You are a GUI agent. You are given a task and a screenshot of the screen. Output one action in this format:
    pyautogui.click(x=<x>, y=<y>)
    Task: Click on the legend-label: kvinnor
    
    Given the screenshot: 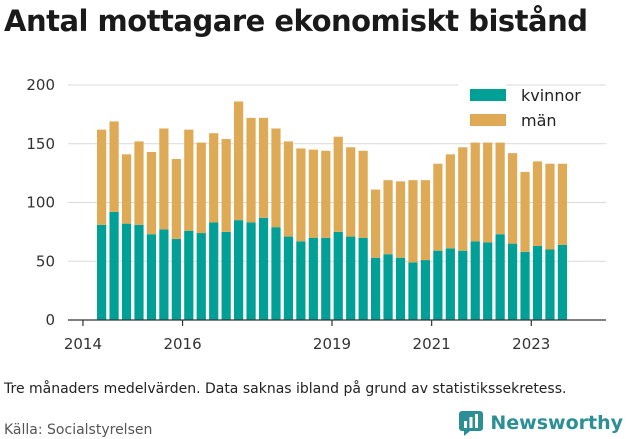 What is the action you would take?
    pyautogui.click(x=551, y=95)
    